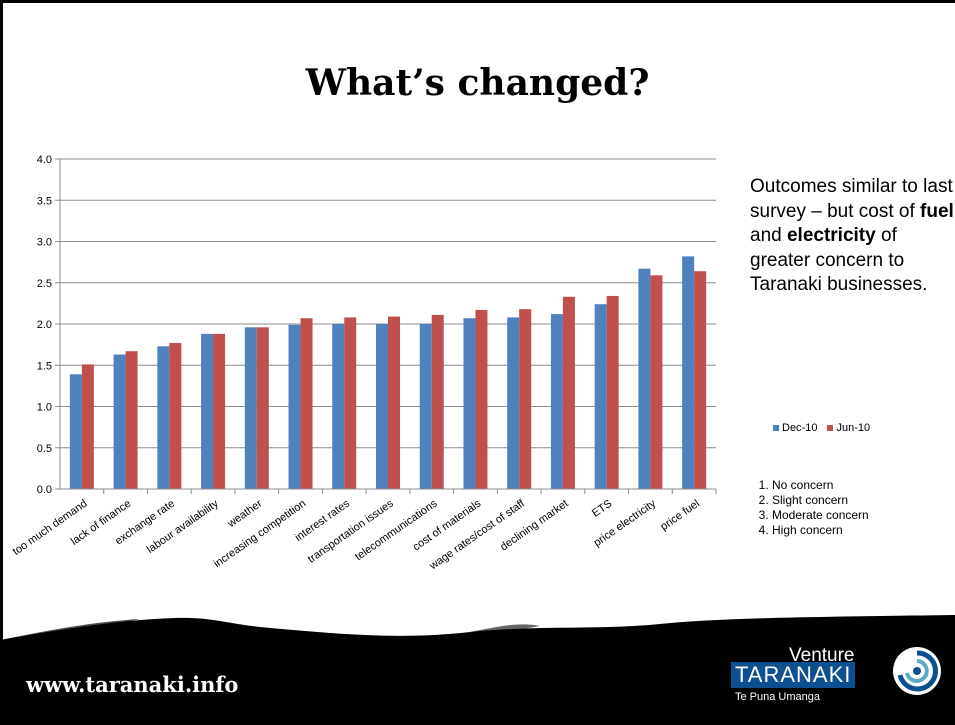 Image resolution: width=955 pixels, height=725 pixels. Describe the element at coordinates (568, 392) in the screenshot. I see `bar-Jun-10-declining market` at that location.